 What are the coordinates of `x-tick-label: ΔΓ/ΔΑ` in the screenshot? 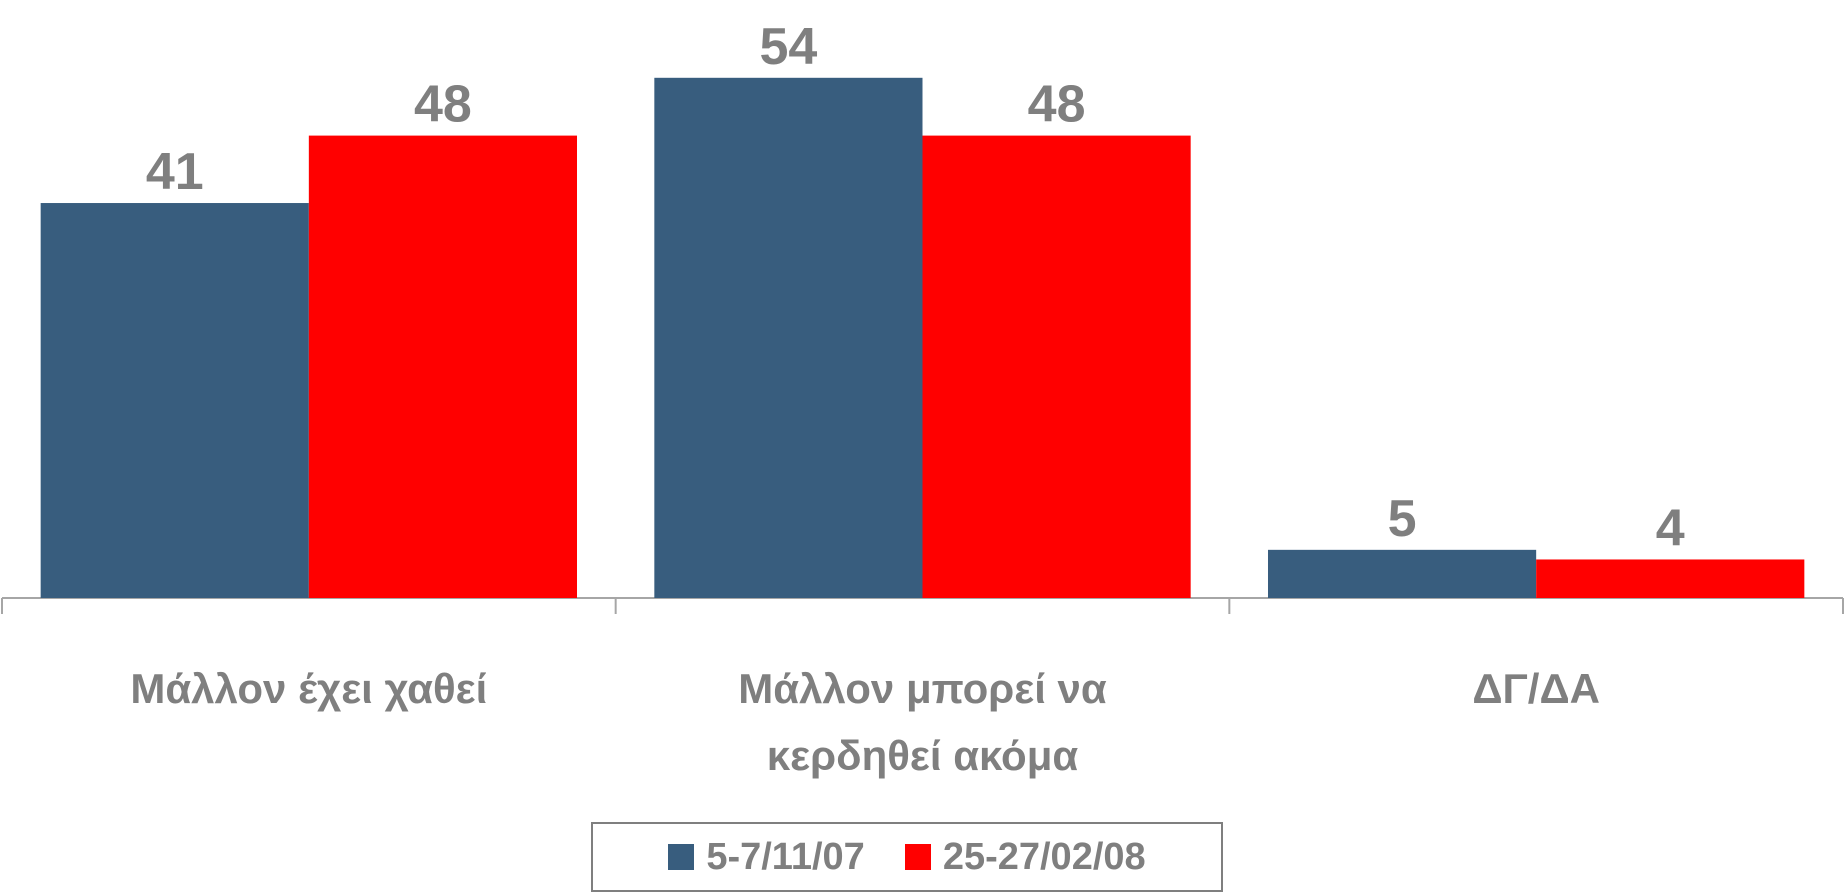 It's located at (1536, 688).